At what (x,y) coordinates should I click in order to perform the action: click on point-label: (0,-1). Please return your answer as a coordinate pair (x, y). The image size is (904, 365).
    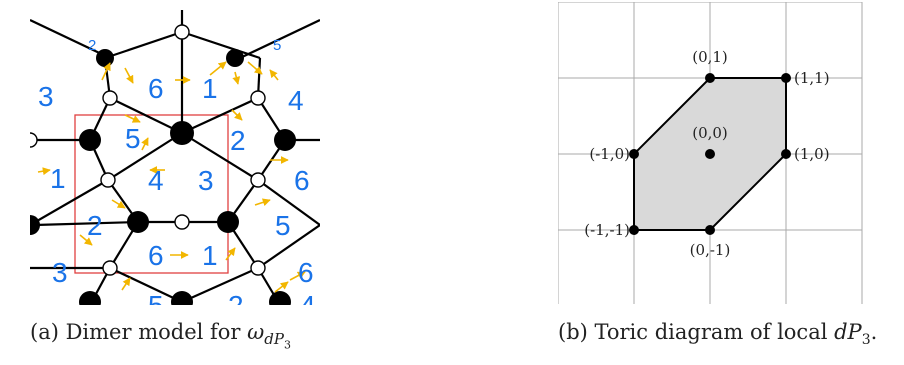
    Looking at the image, I should click on (710, 250).